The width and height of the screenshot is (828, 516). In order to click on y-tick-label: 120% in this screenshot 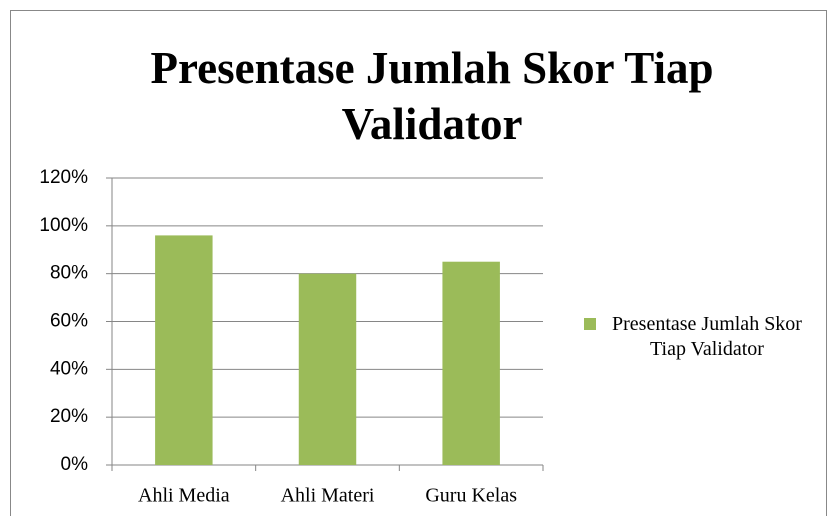, I will do `click(63, 177)`.